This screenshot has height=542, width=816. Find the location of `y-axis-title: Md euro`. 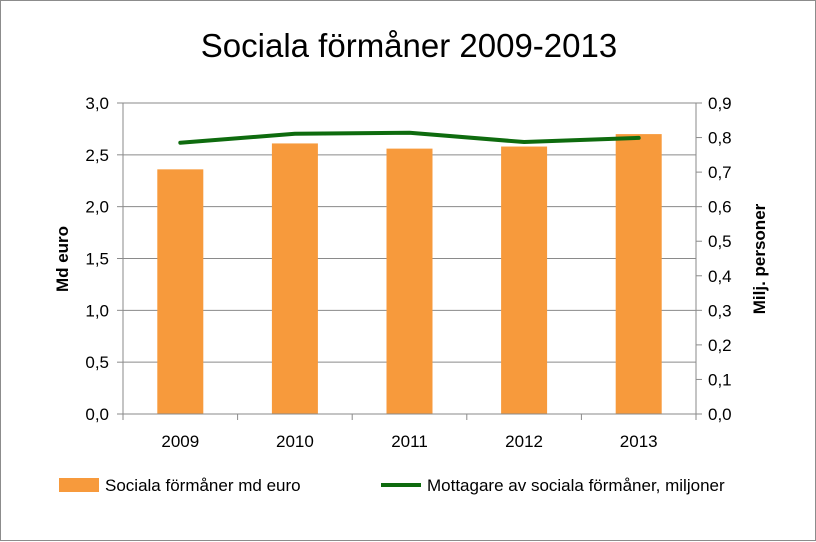

y-axis-title: Md euro is located at coordinates (62, 259).